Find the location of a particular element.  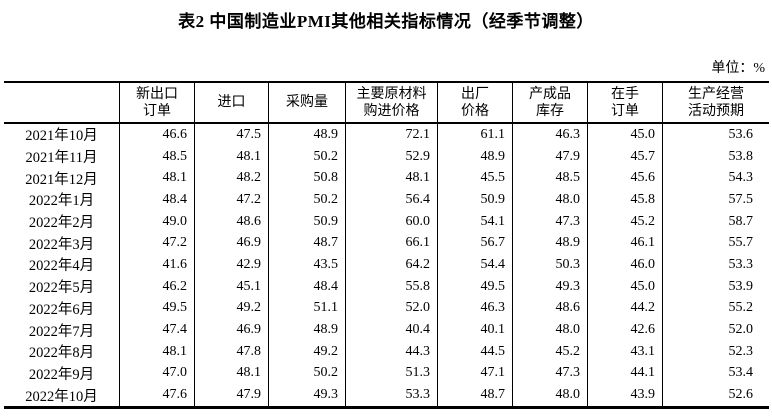

value-cell: 44.3 is located at coordinates (392, 351).